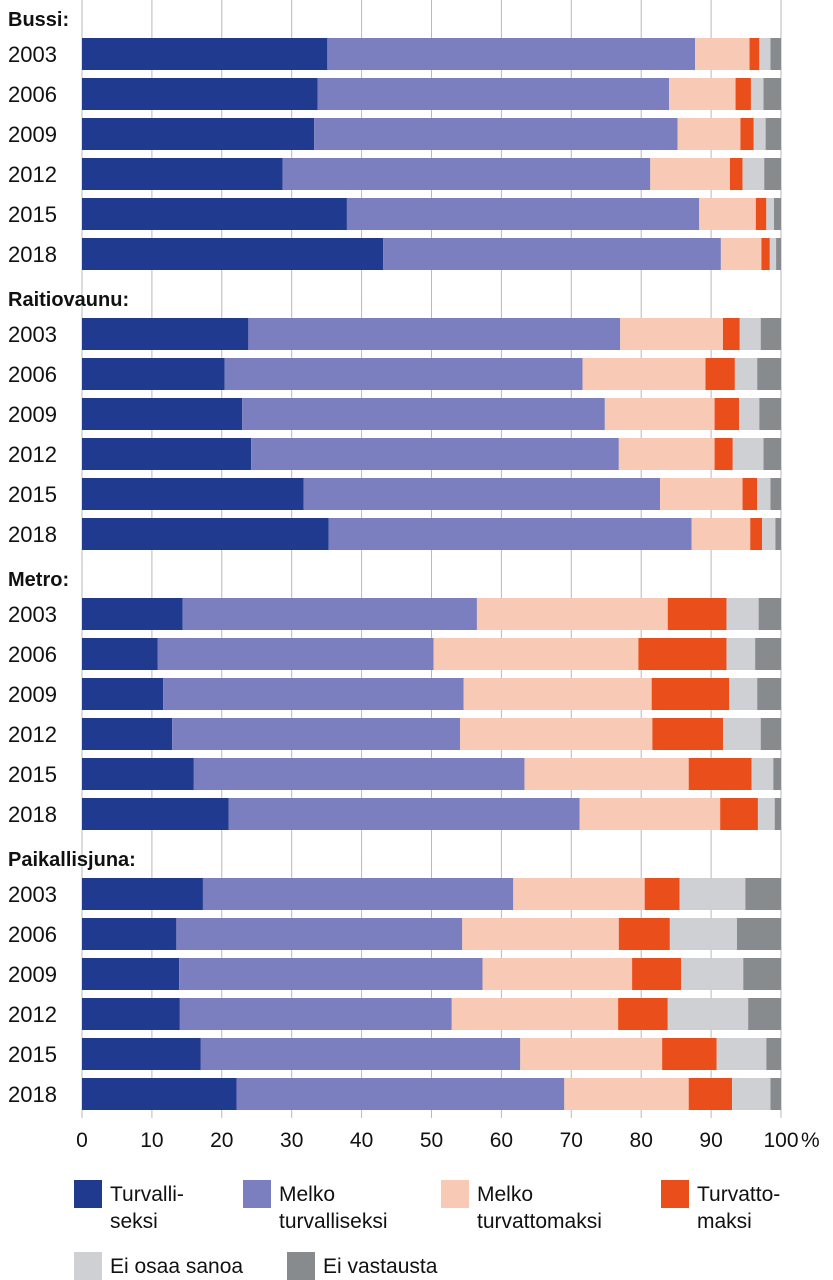  What do you see at coordinates (72, 860) in the screenshot?
I see `group-title: Paikallisjuna:` at bounding box center [72, 860].